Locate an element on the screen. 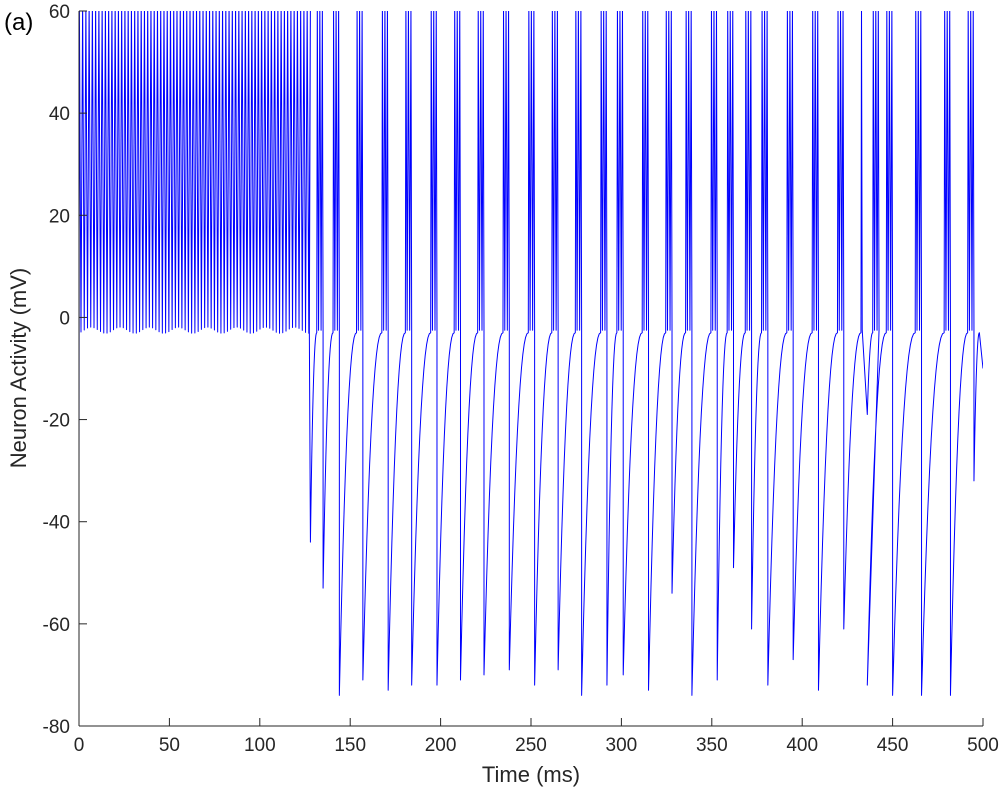 The width and height of the screenshot is (1002, 791). x-tick-label: 450 is located at coordinates (893, 745).